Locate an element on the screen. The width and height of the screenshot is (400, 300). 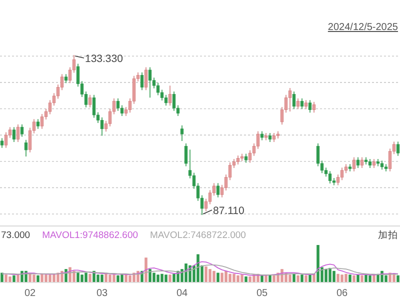
text: MAVOL2:7468722.000 is located at coordinates (198, 235).